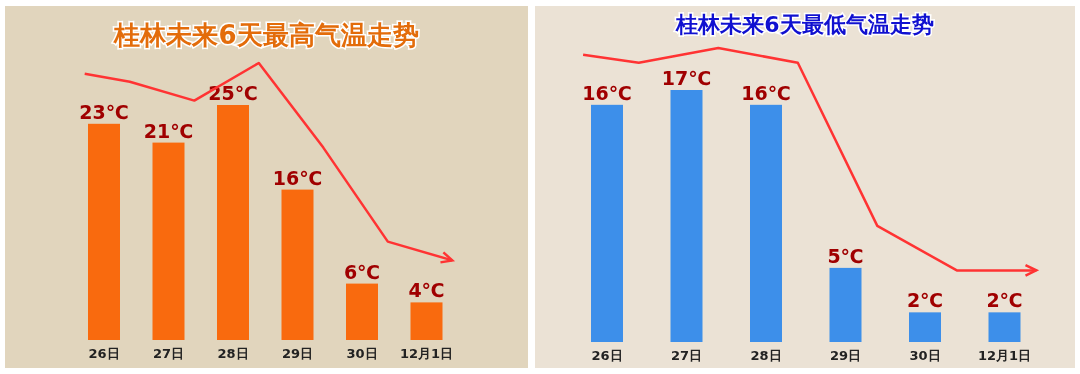 This screenshot has width=1080, height=374. I want to click on data-label: 23℃, so click(104, 111).